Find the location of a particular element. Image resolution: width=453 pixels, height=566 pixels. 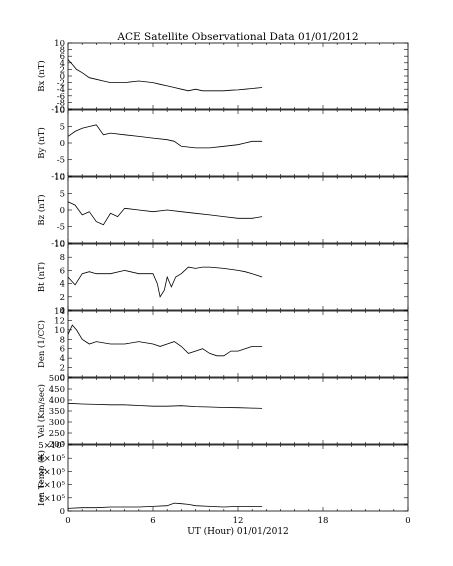

panel-1: -10 -5 0 5 10 By (nT) is located at coordinates (222, 144).